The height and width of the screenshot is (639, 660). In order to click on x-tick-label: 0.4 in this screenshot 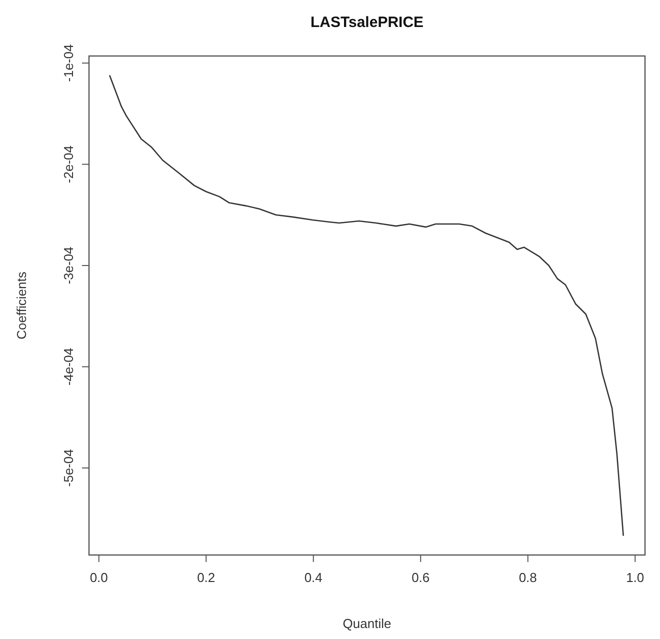, I will do `click(313, 577)`.